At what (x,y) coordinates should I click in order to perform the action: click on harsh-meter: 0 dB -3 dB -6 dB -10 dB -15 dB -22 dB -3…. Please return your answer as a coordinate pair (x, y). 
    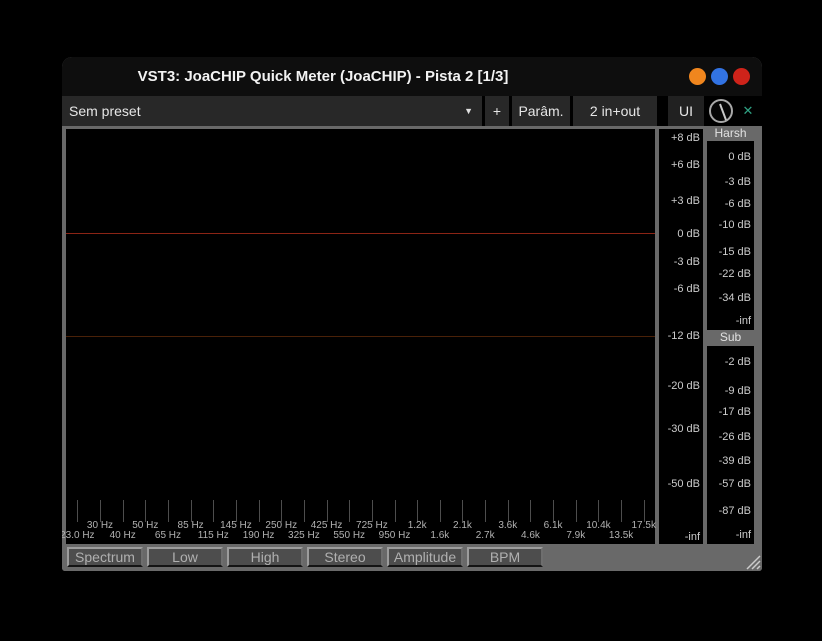
    Looking at the image, I should click on (730, 235).